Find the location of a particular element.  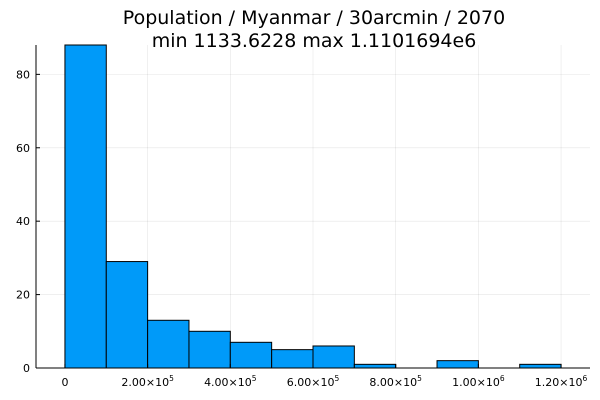

x-tick-label: 4.00×10⁵ is located at coordinates (230, 381).